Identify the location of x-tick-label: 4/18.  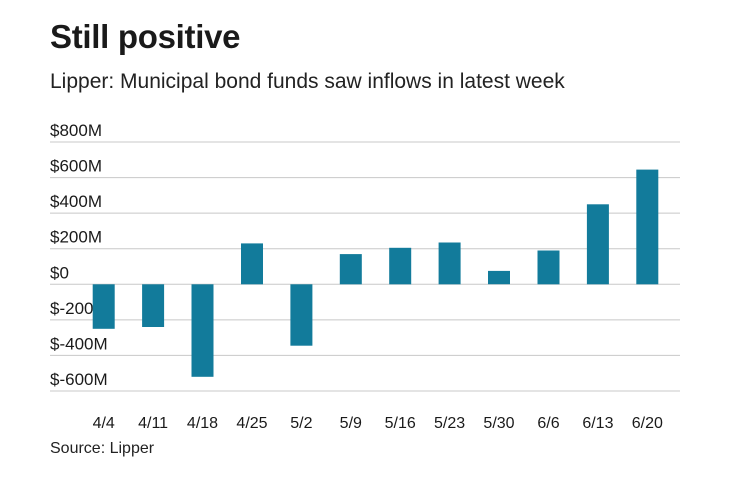
(202, 423).